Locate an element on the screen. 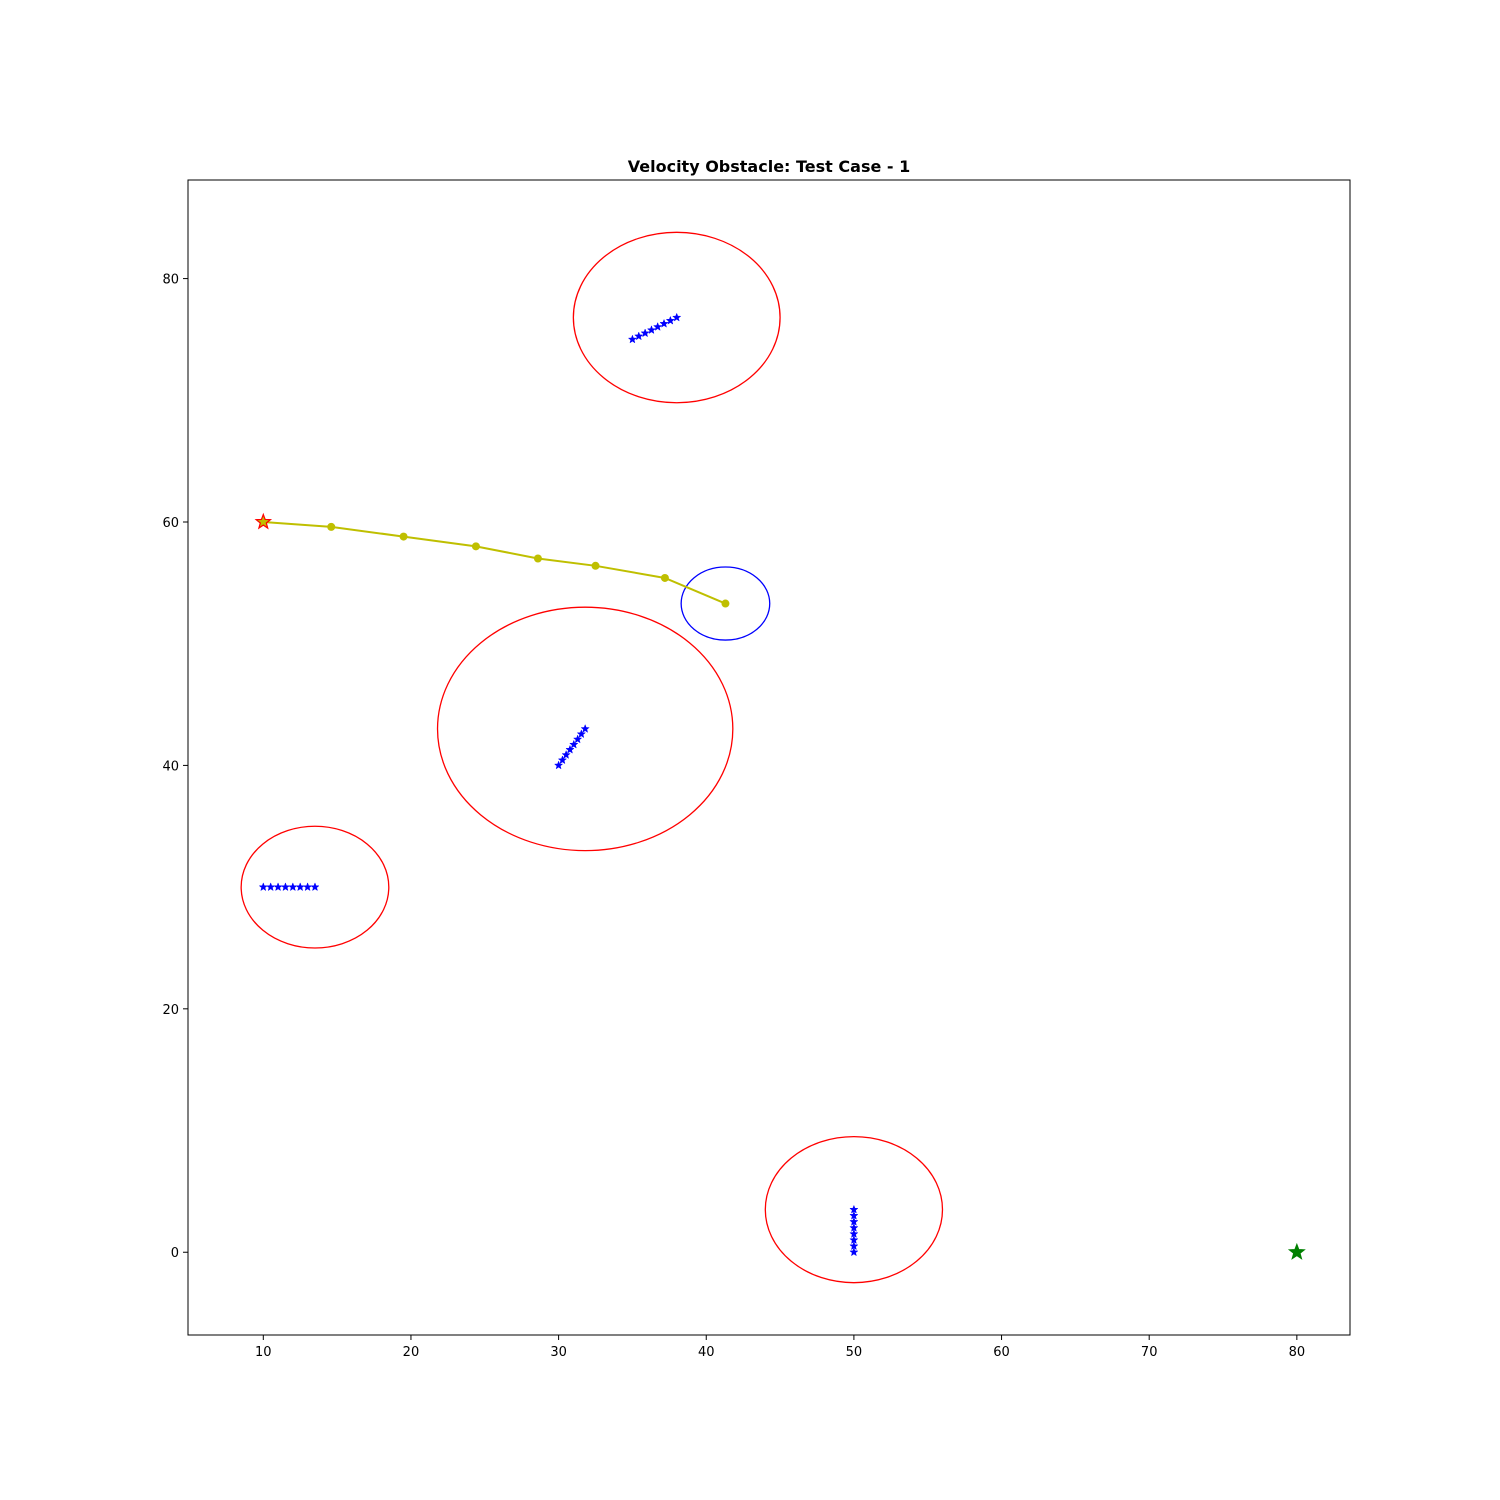  robot-path-line is located at coordinates (494, 562).